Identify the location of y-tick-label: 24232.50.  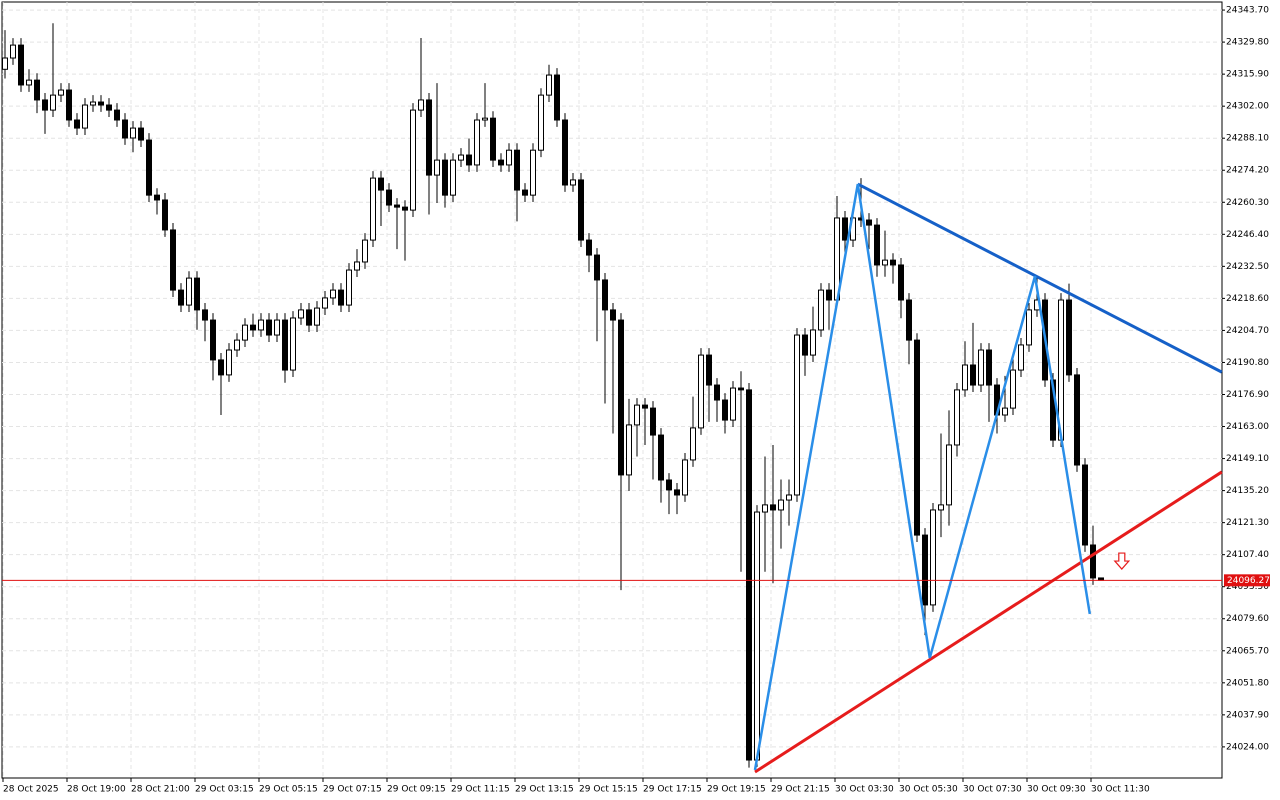
(1247, 267).